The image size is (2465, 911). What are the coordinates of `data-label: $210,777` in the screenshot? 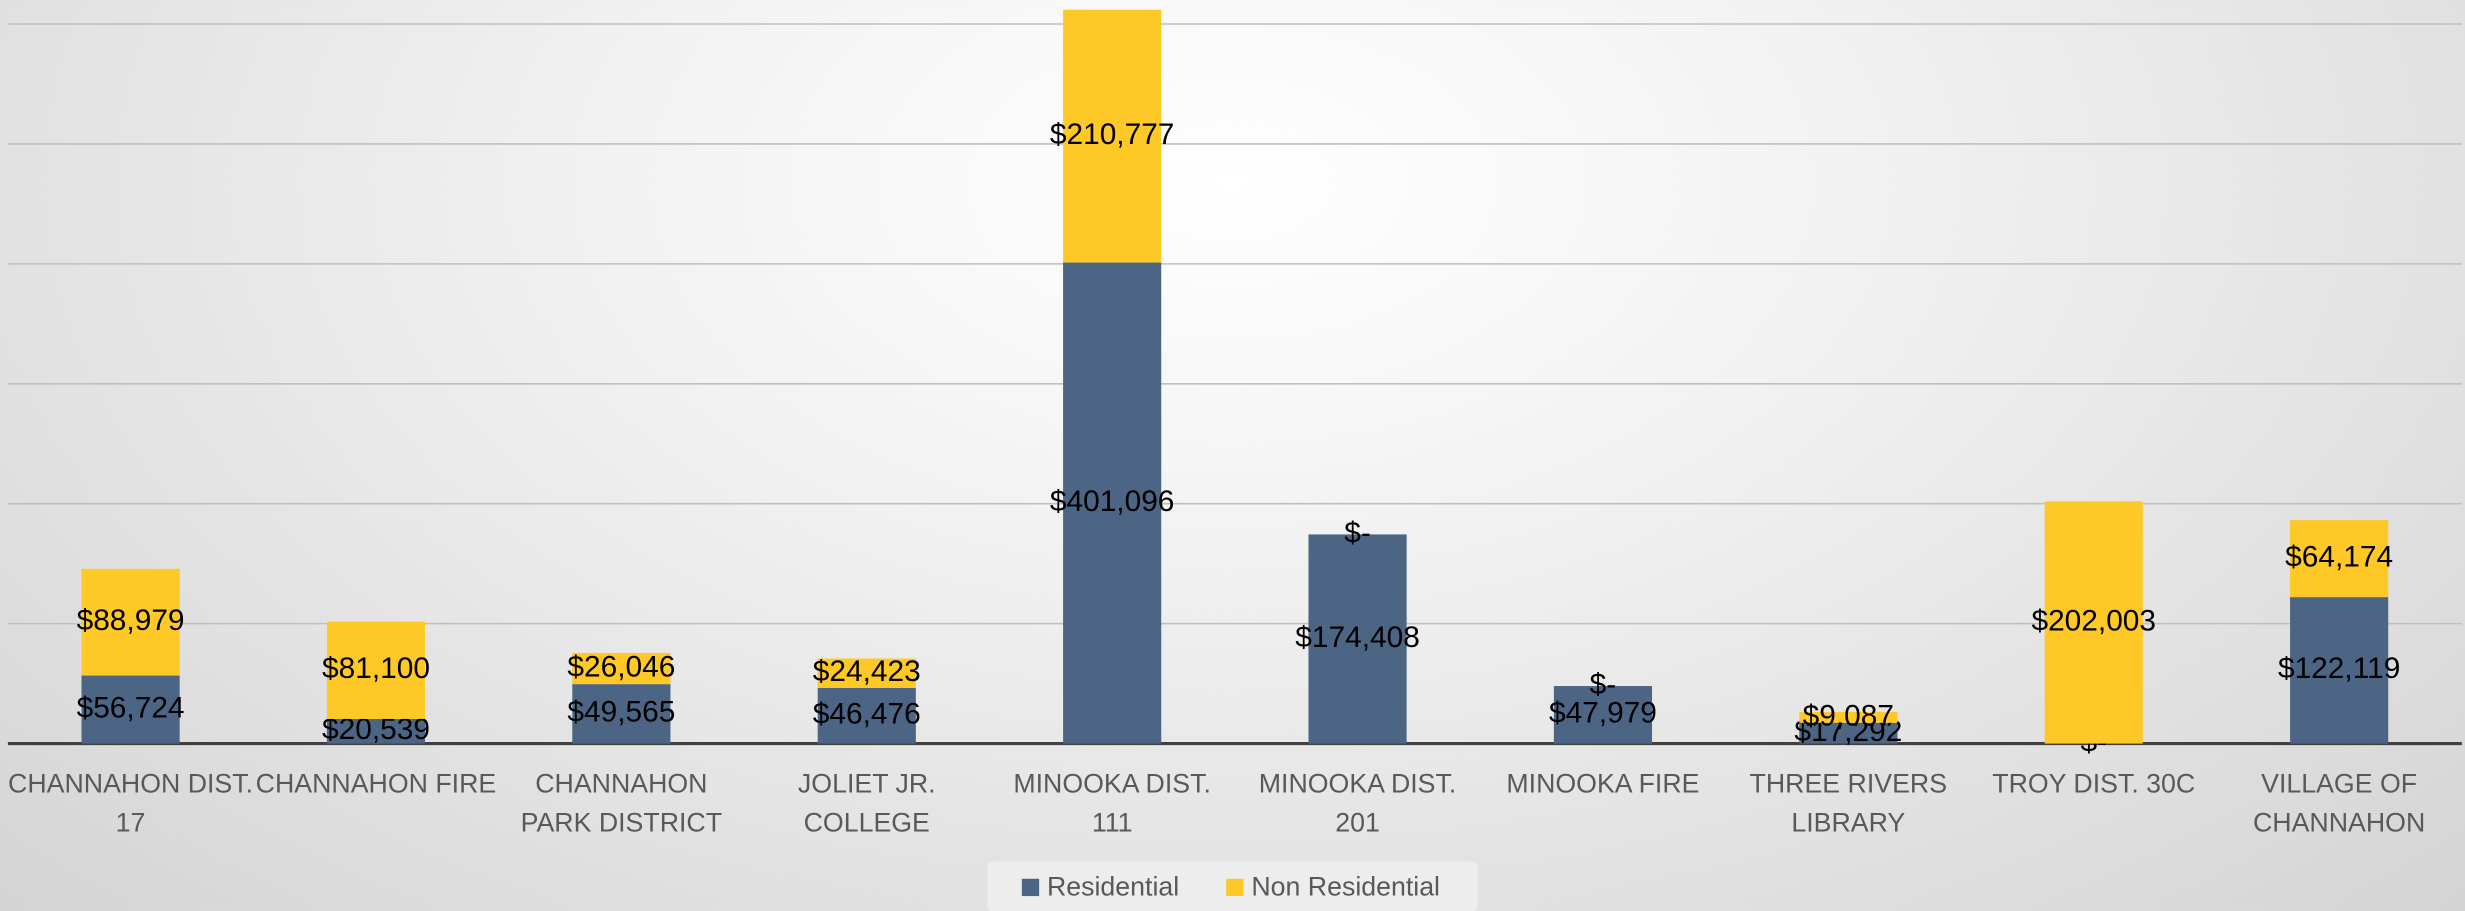 It's located at (1112, 134).